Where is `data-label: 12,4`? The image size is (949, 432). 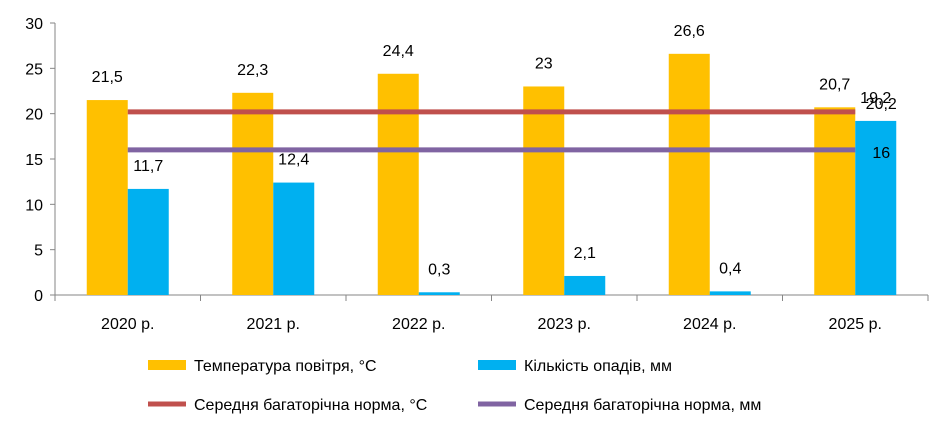 data-label: 12,4 is located at coordinates (293, 160).